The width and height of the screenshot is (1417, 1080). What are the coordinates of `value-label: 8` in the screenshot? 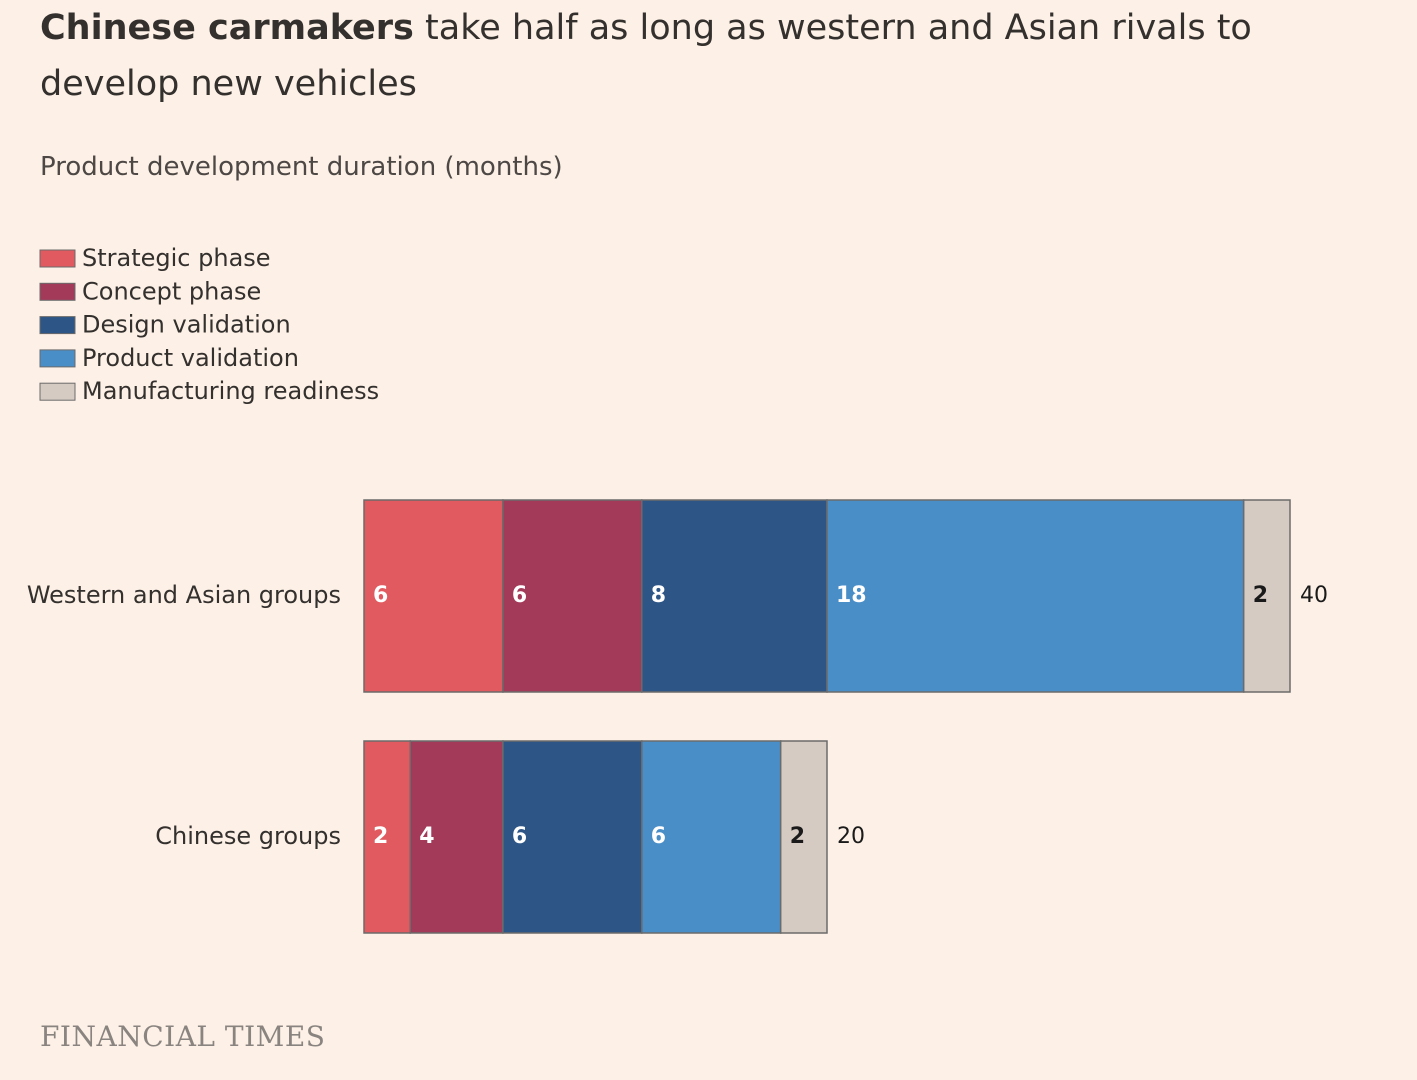 It's located at (658, 595).